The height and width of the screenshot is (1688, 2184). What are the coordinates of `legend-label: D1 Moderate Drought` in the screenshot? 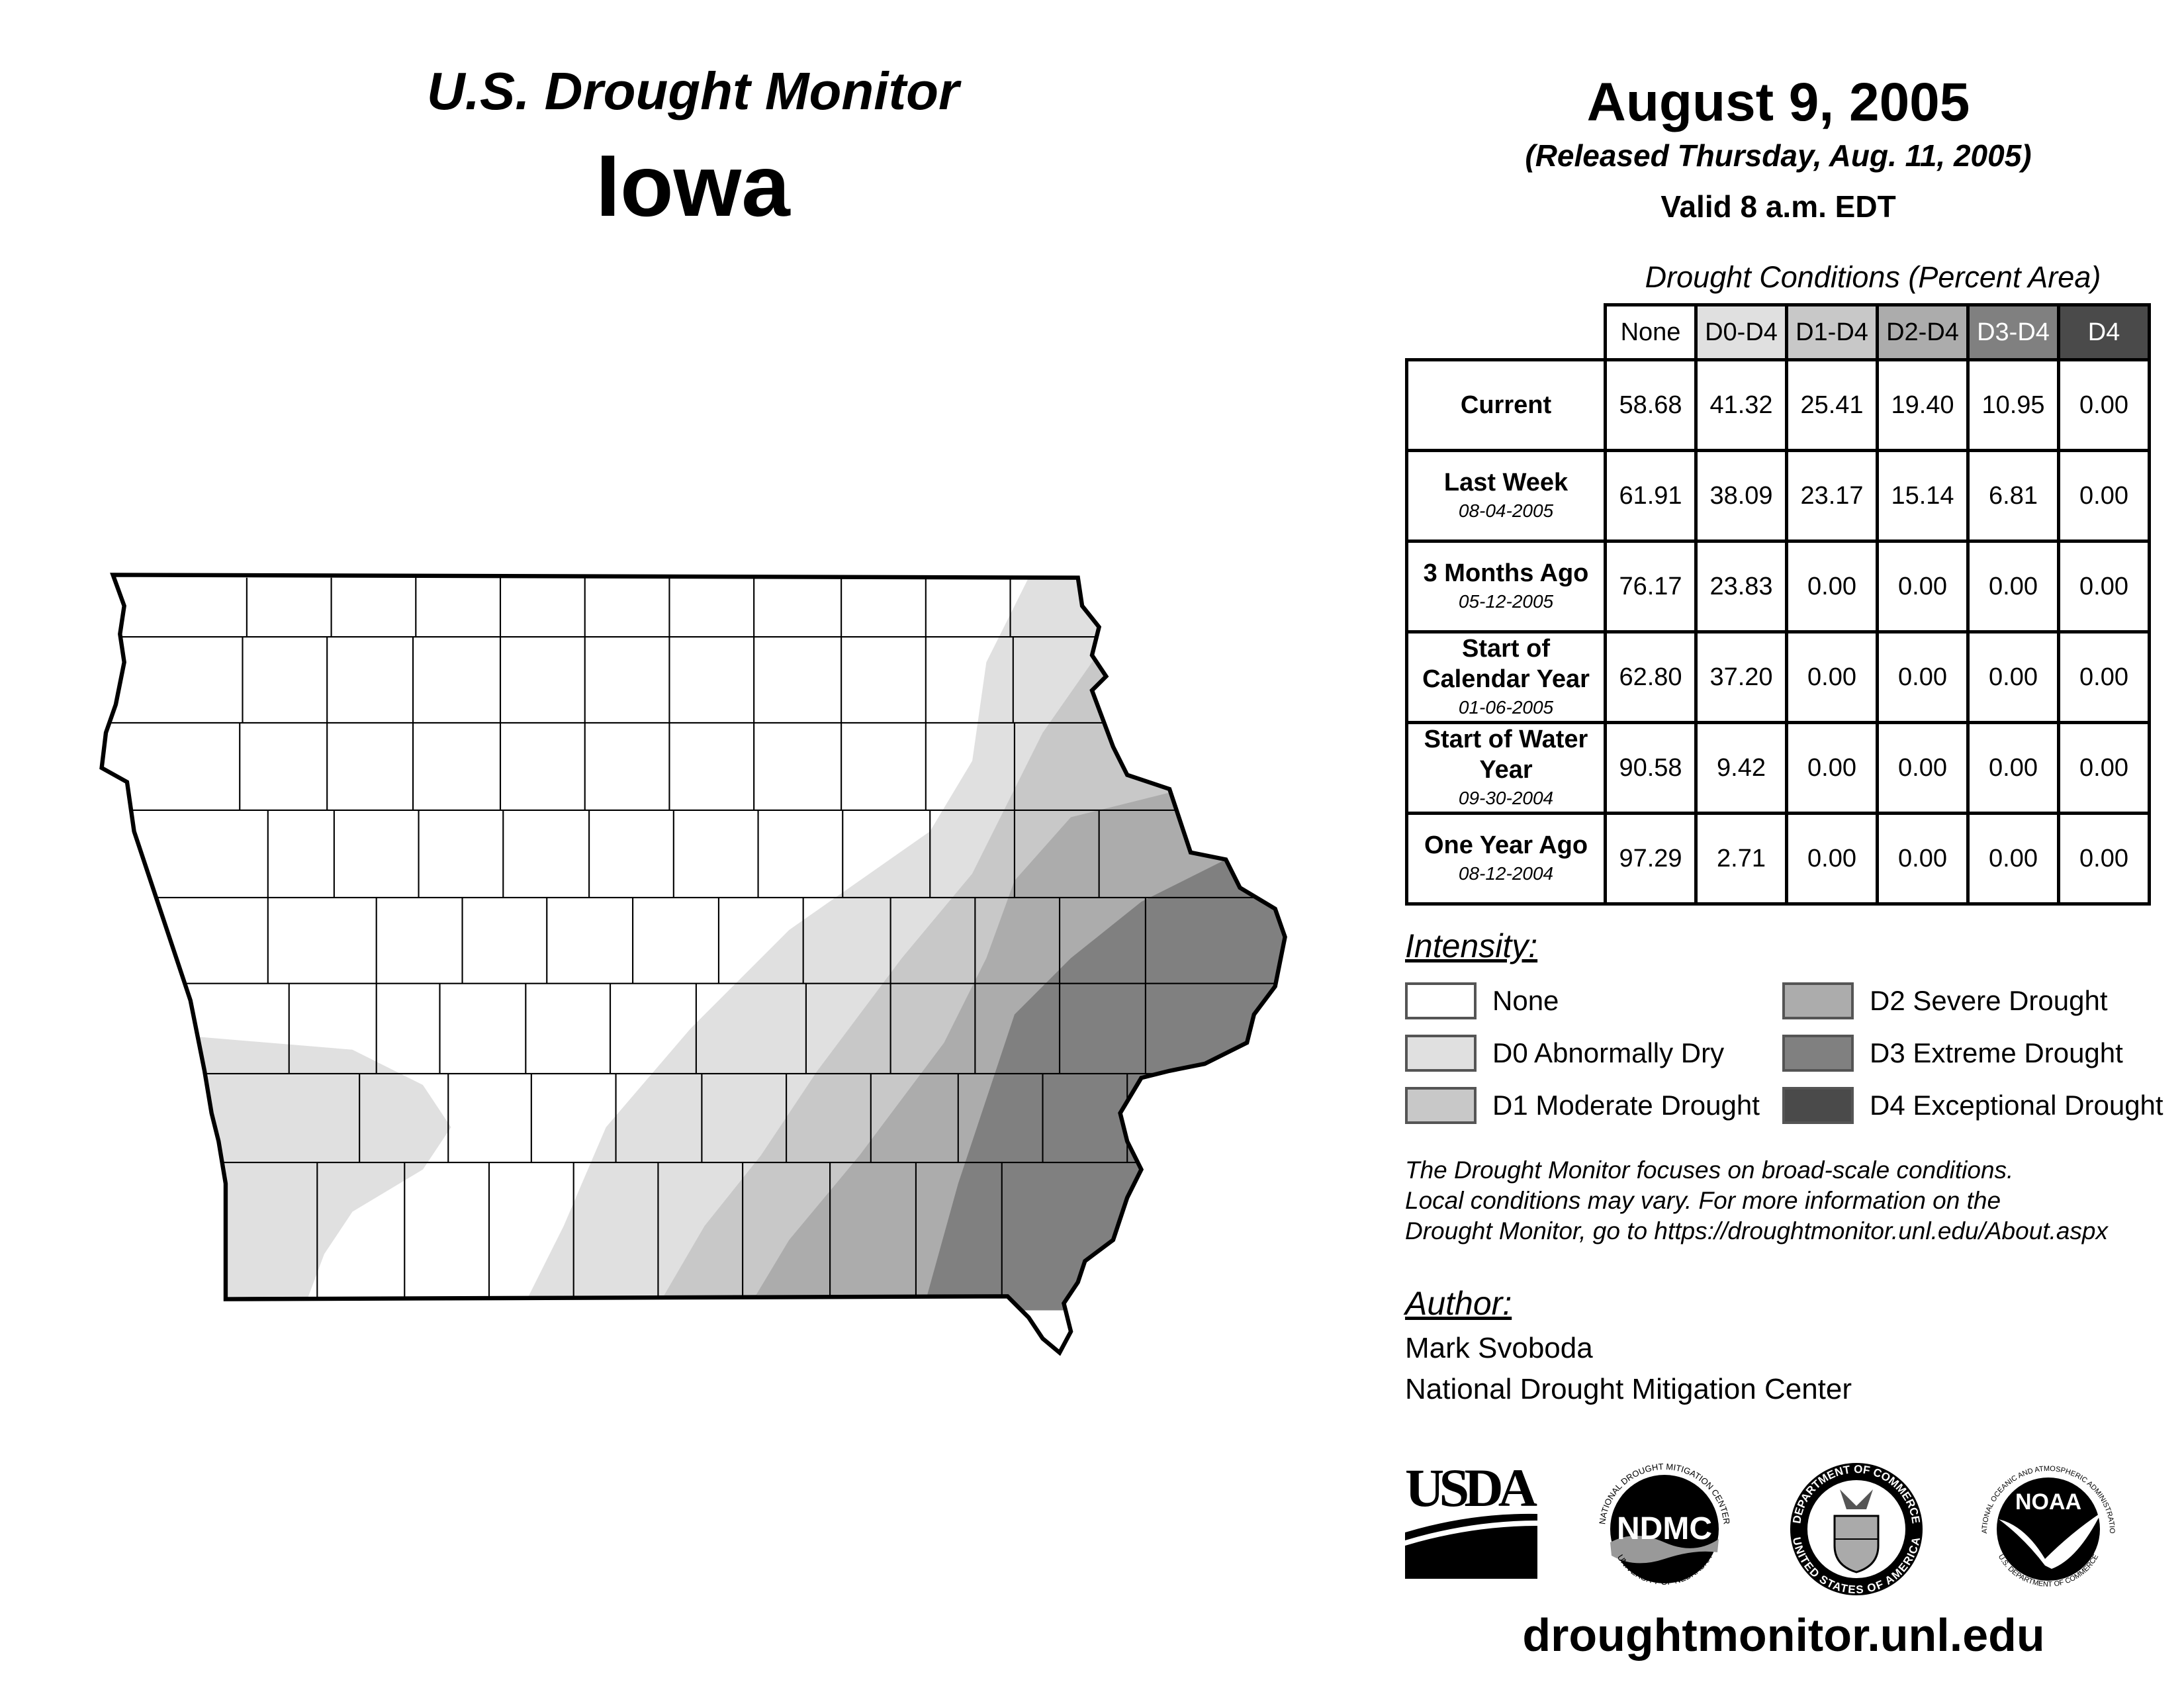 It's located at (1626, 1105).